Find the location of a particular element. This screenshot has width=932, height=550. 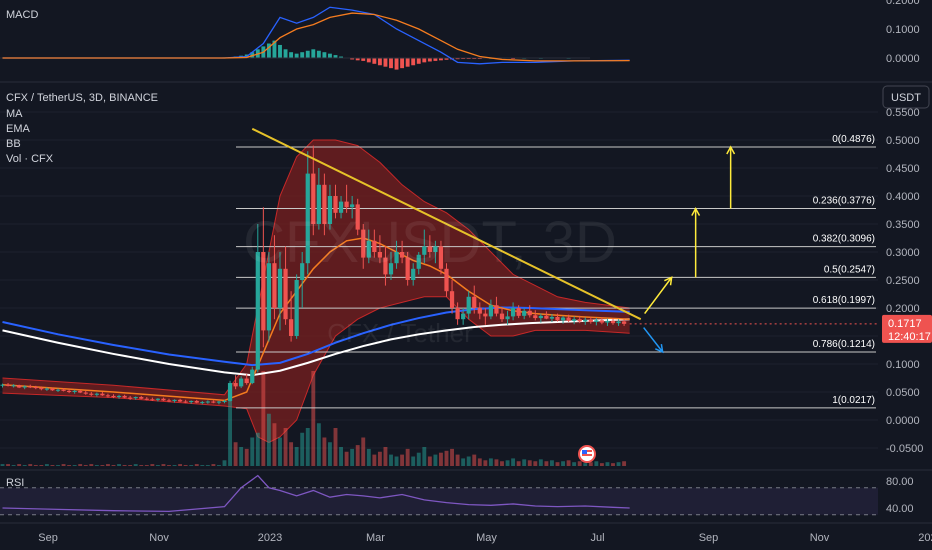

volume-bars is located at coordinates (313, 418).